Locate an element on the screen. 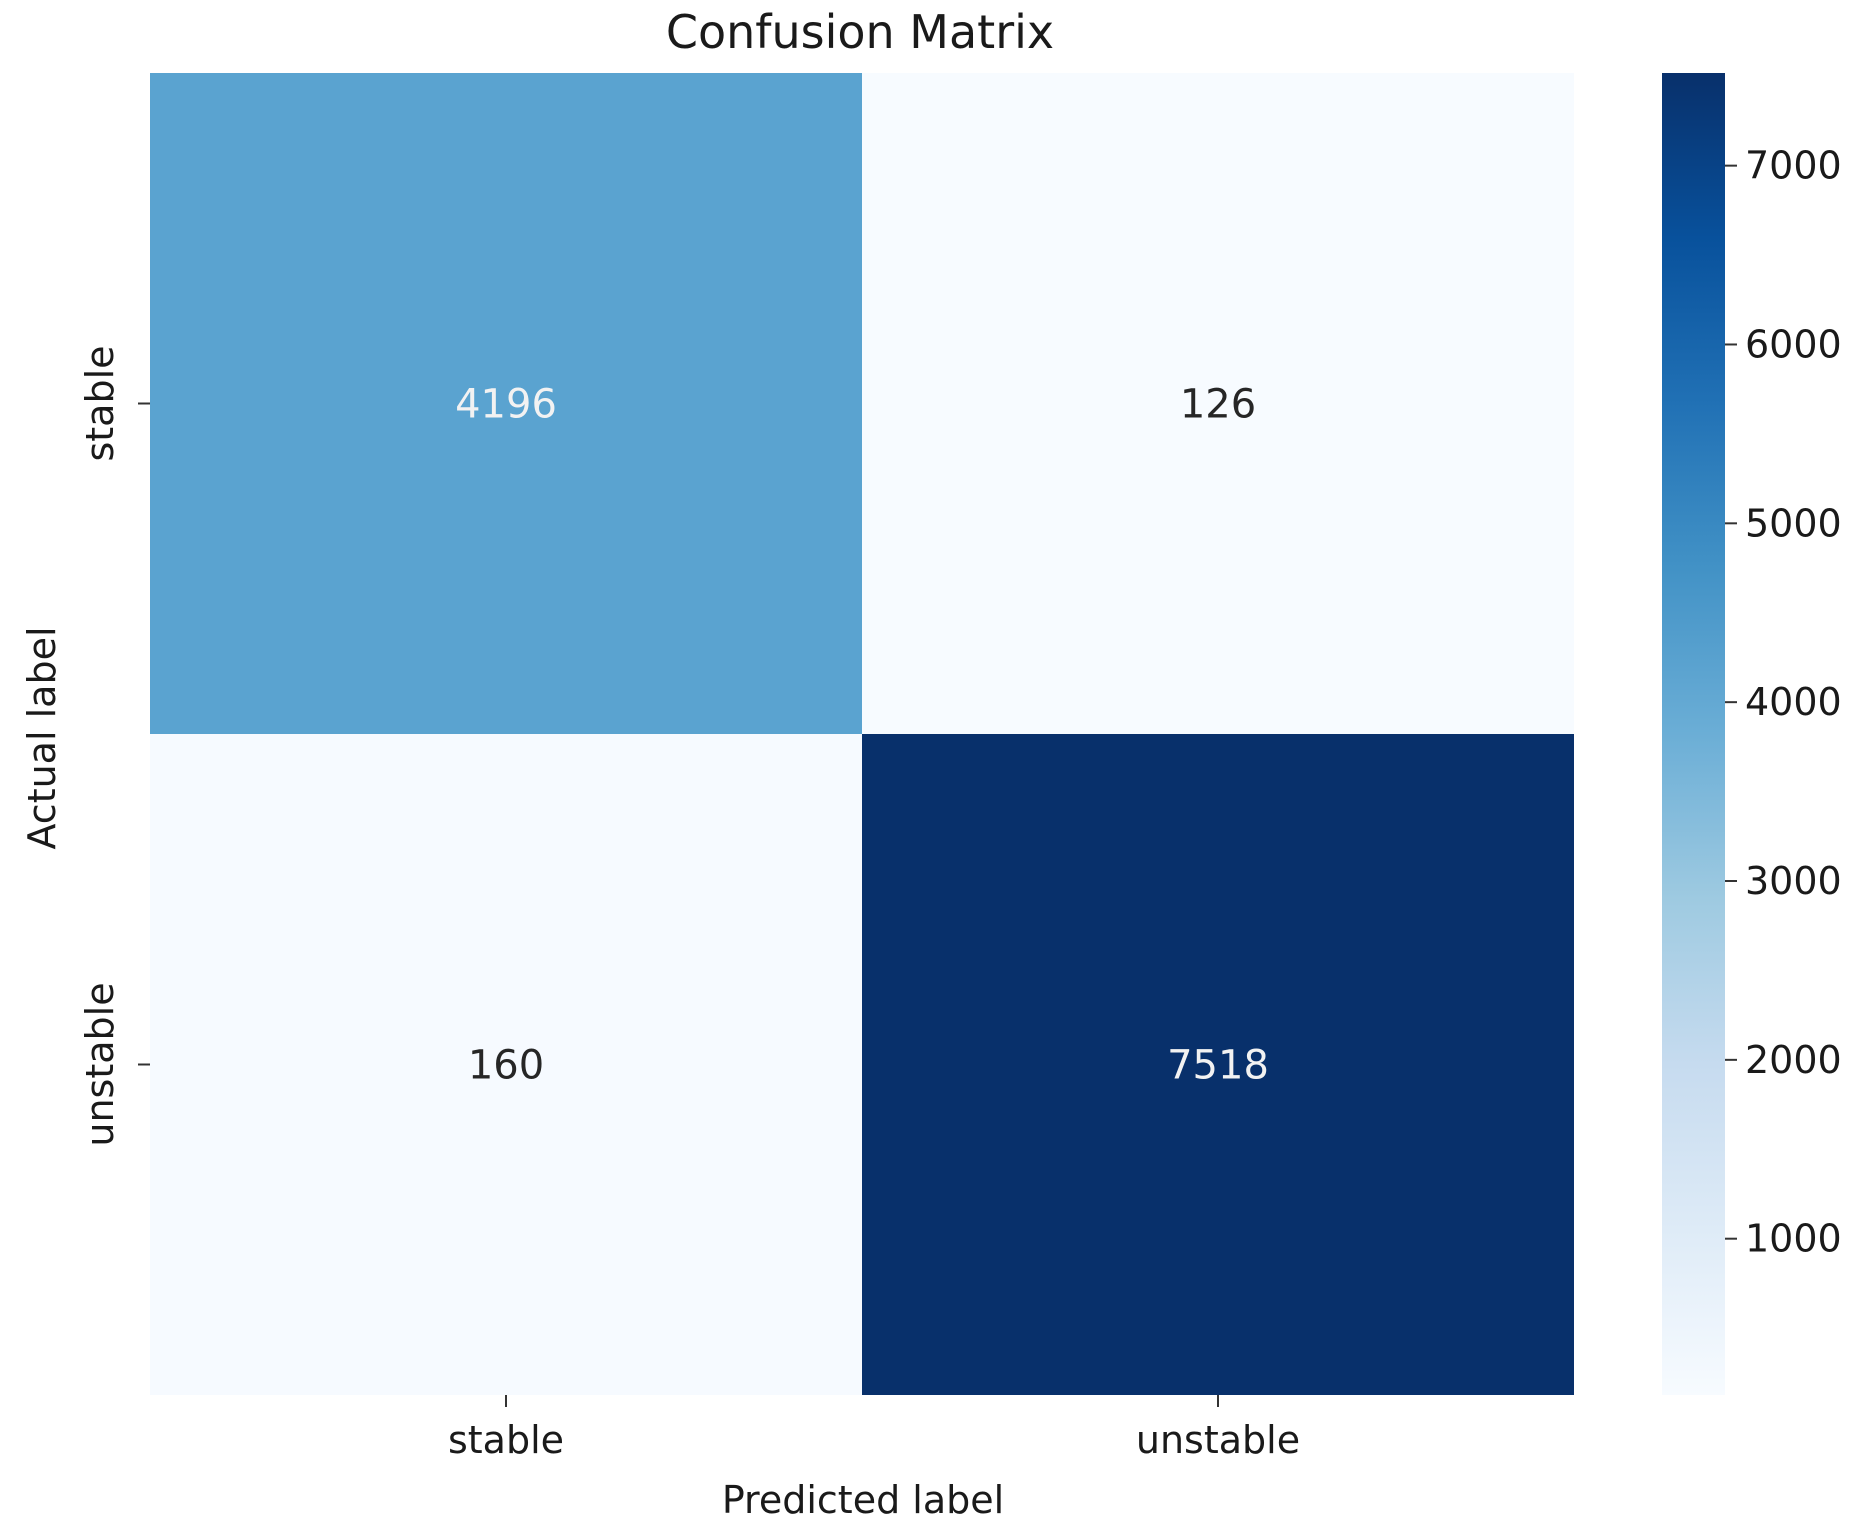 The image size is (1863, 1539). cell-value-label: 4196 is located at coordinates (506, 405).